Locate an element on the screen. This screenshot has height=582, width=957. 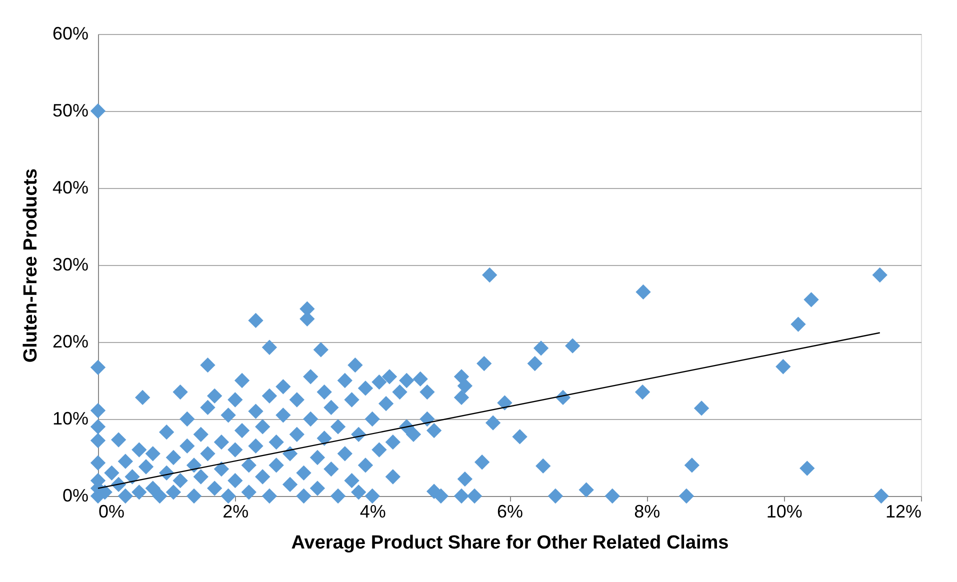
x-tick-label: 2% is located at coordinates (235, 512).